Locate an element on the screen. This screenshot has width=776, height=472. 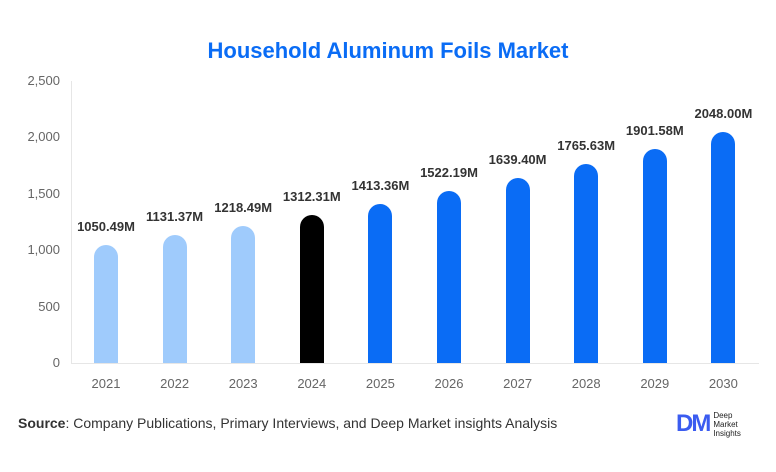
x-tick-label: 2022 is located at coordinates (175, 383).